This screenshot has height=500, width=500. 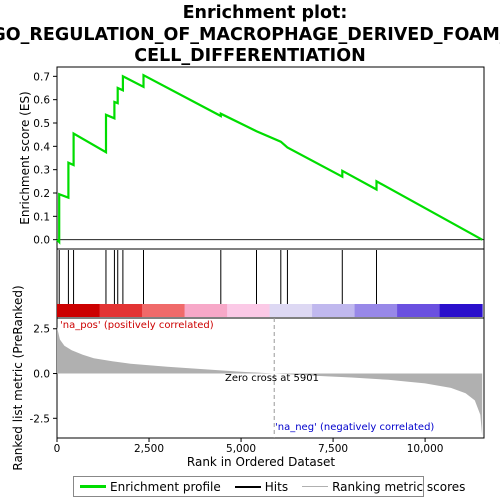 I want to click on legend-item-es: Enrichment profile, so click(x=150, y=487).